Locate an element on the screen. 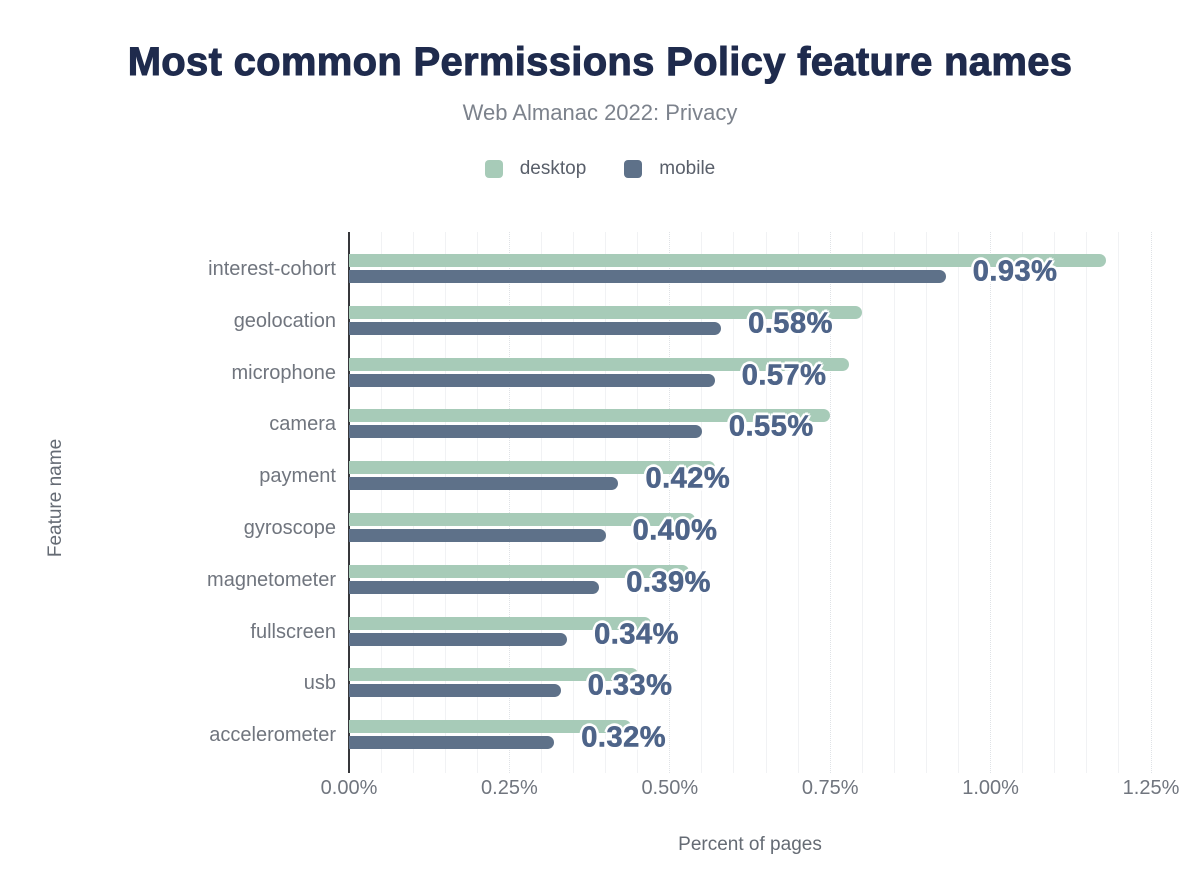 The image size is (1200, 896). category-label: payment is located at coordinates (297, 476).